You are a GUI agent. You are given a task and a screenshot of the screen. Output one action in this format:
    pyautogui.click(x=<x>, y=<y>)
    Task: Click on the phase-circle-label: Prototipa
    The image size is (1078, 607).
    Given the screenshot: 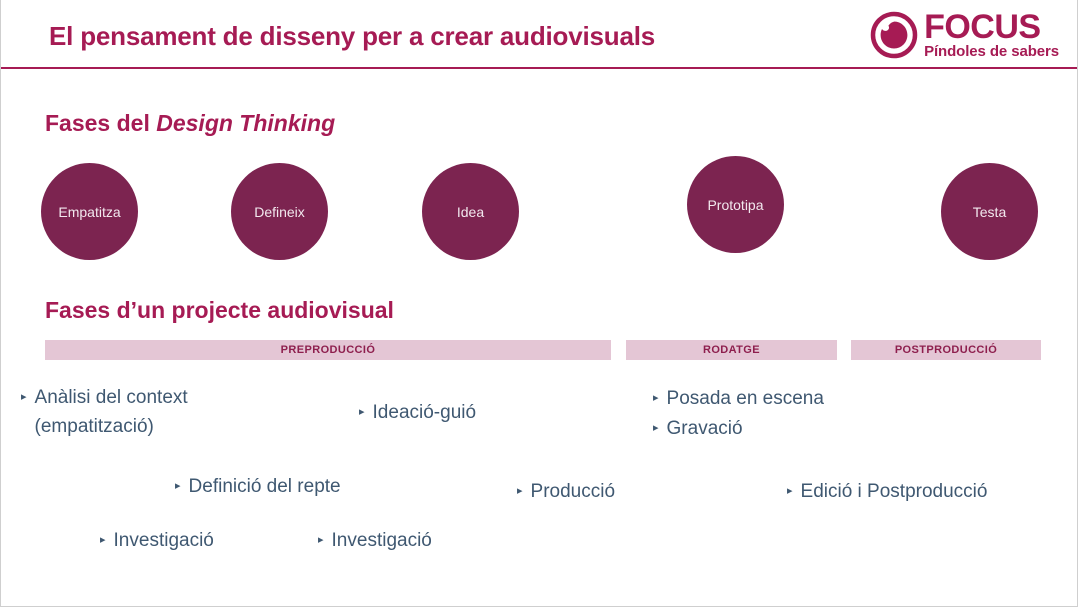 What is the action you would take?
    pyautogui.click(x=735, y=204)
    